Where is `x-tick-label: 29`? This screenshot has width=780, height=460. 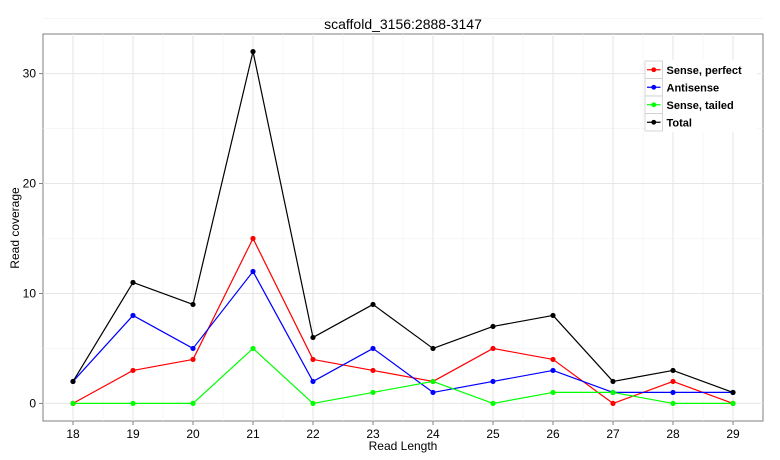 x-tick-label: 29 is located at coordinates (733, 434).